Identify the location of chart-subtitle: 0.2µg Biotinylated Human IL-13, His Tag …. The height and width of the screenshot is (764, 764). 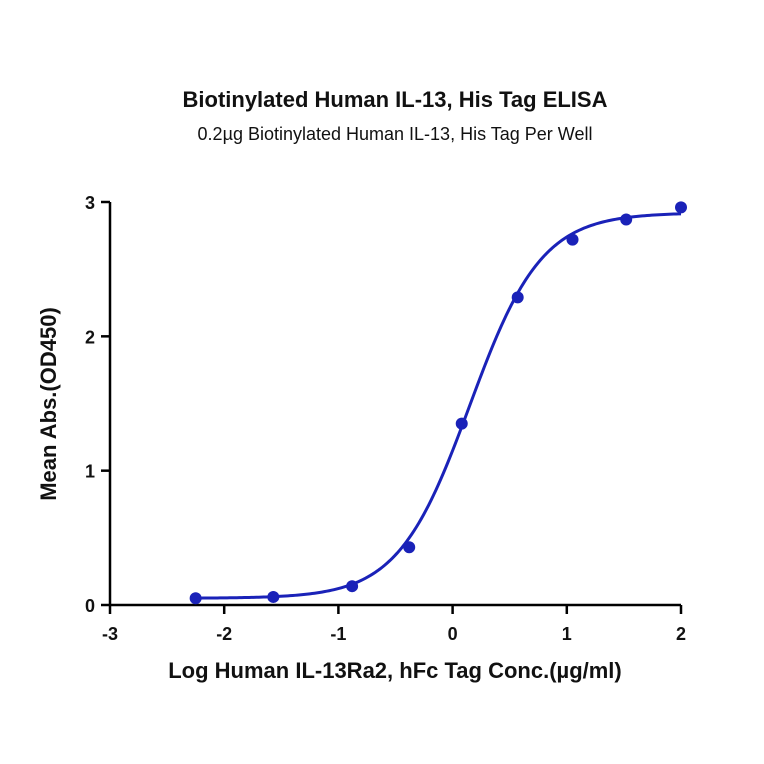
(395, 134).